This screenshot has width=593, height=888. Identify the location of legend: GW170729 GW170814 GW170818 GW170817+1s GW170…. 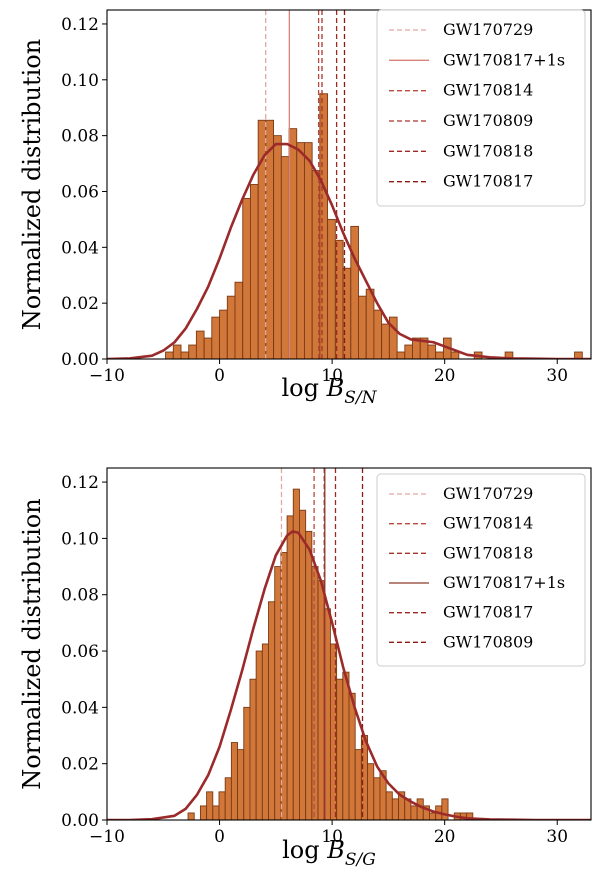
(481, 570).